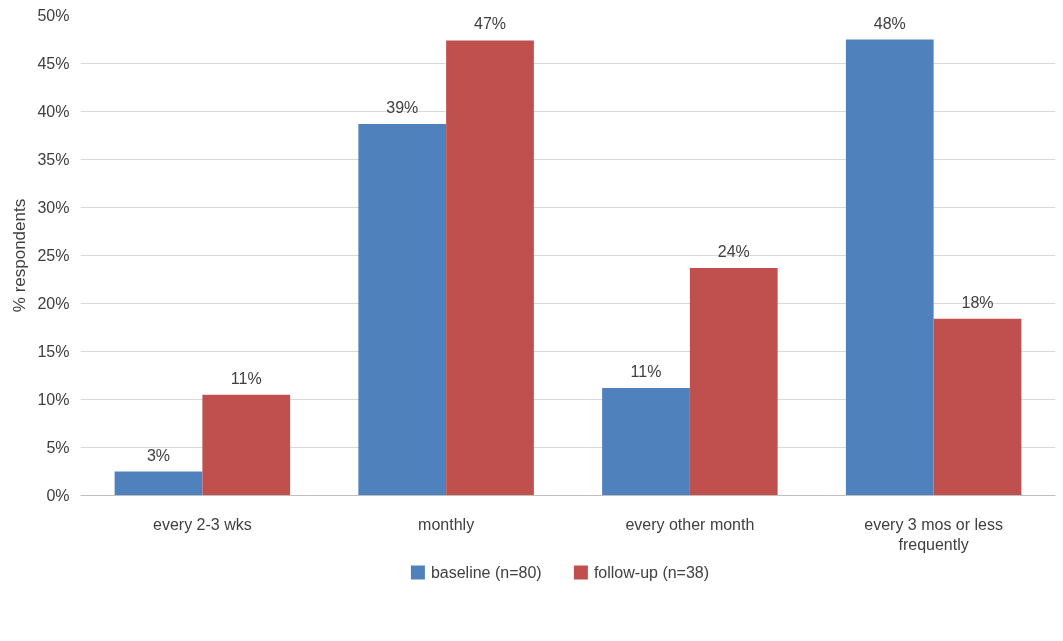  I want to click on y-tick-label: 20%, so click(53, 303).